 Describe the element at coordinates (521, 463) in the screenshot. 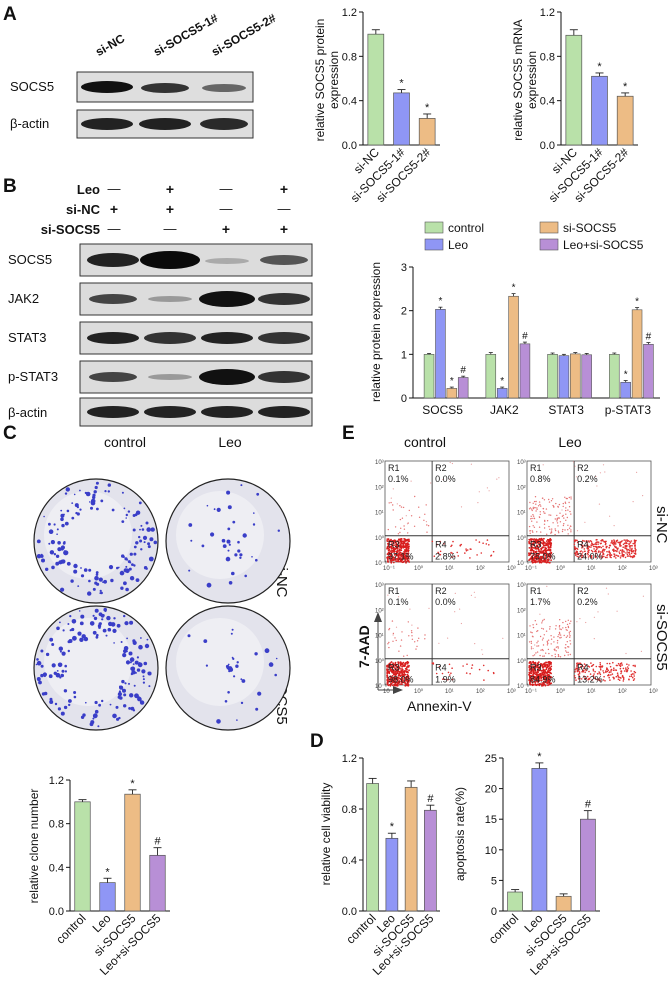

I see `flow-tick-label: 10³` at that location.